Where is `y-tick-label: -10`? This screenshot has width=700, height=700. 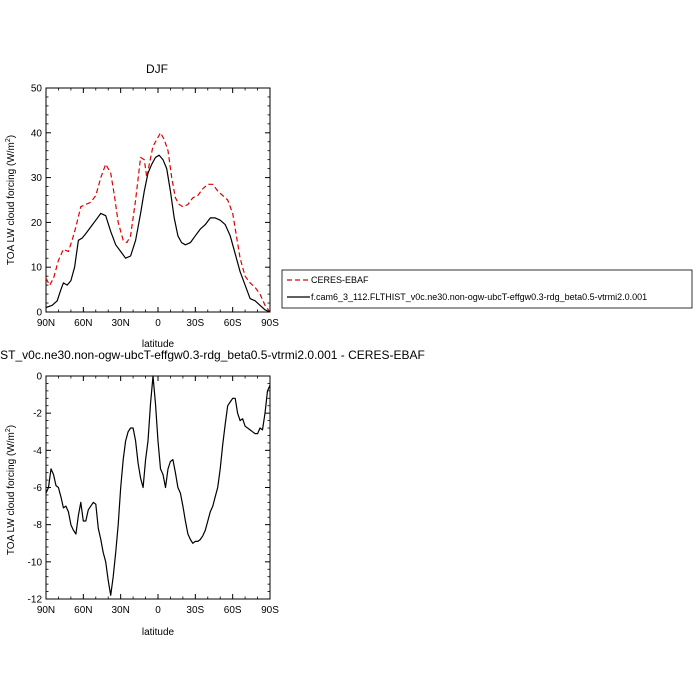 y-tick-label: -10 is located at coordinates (35, 562).